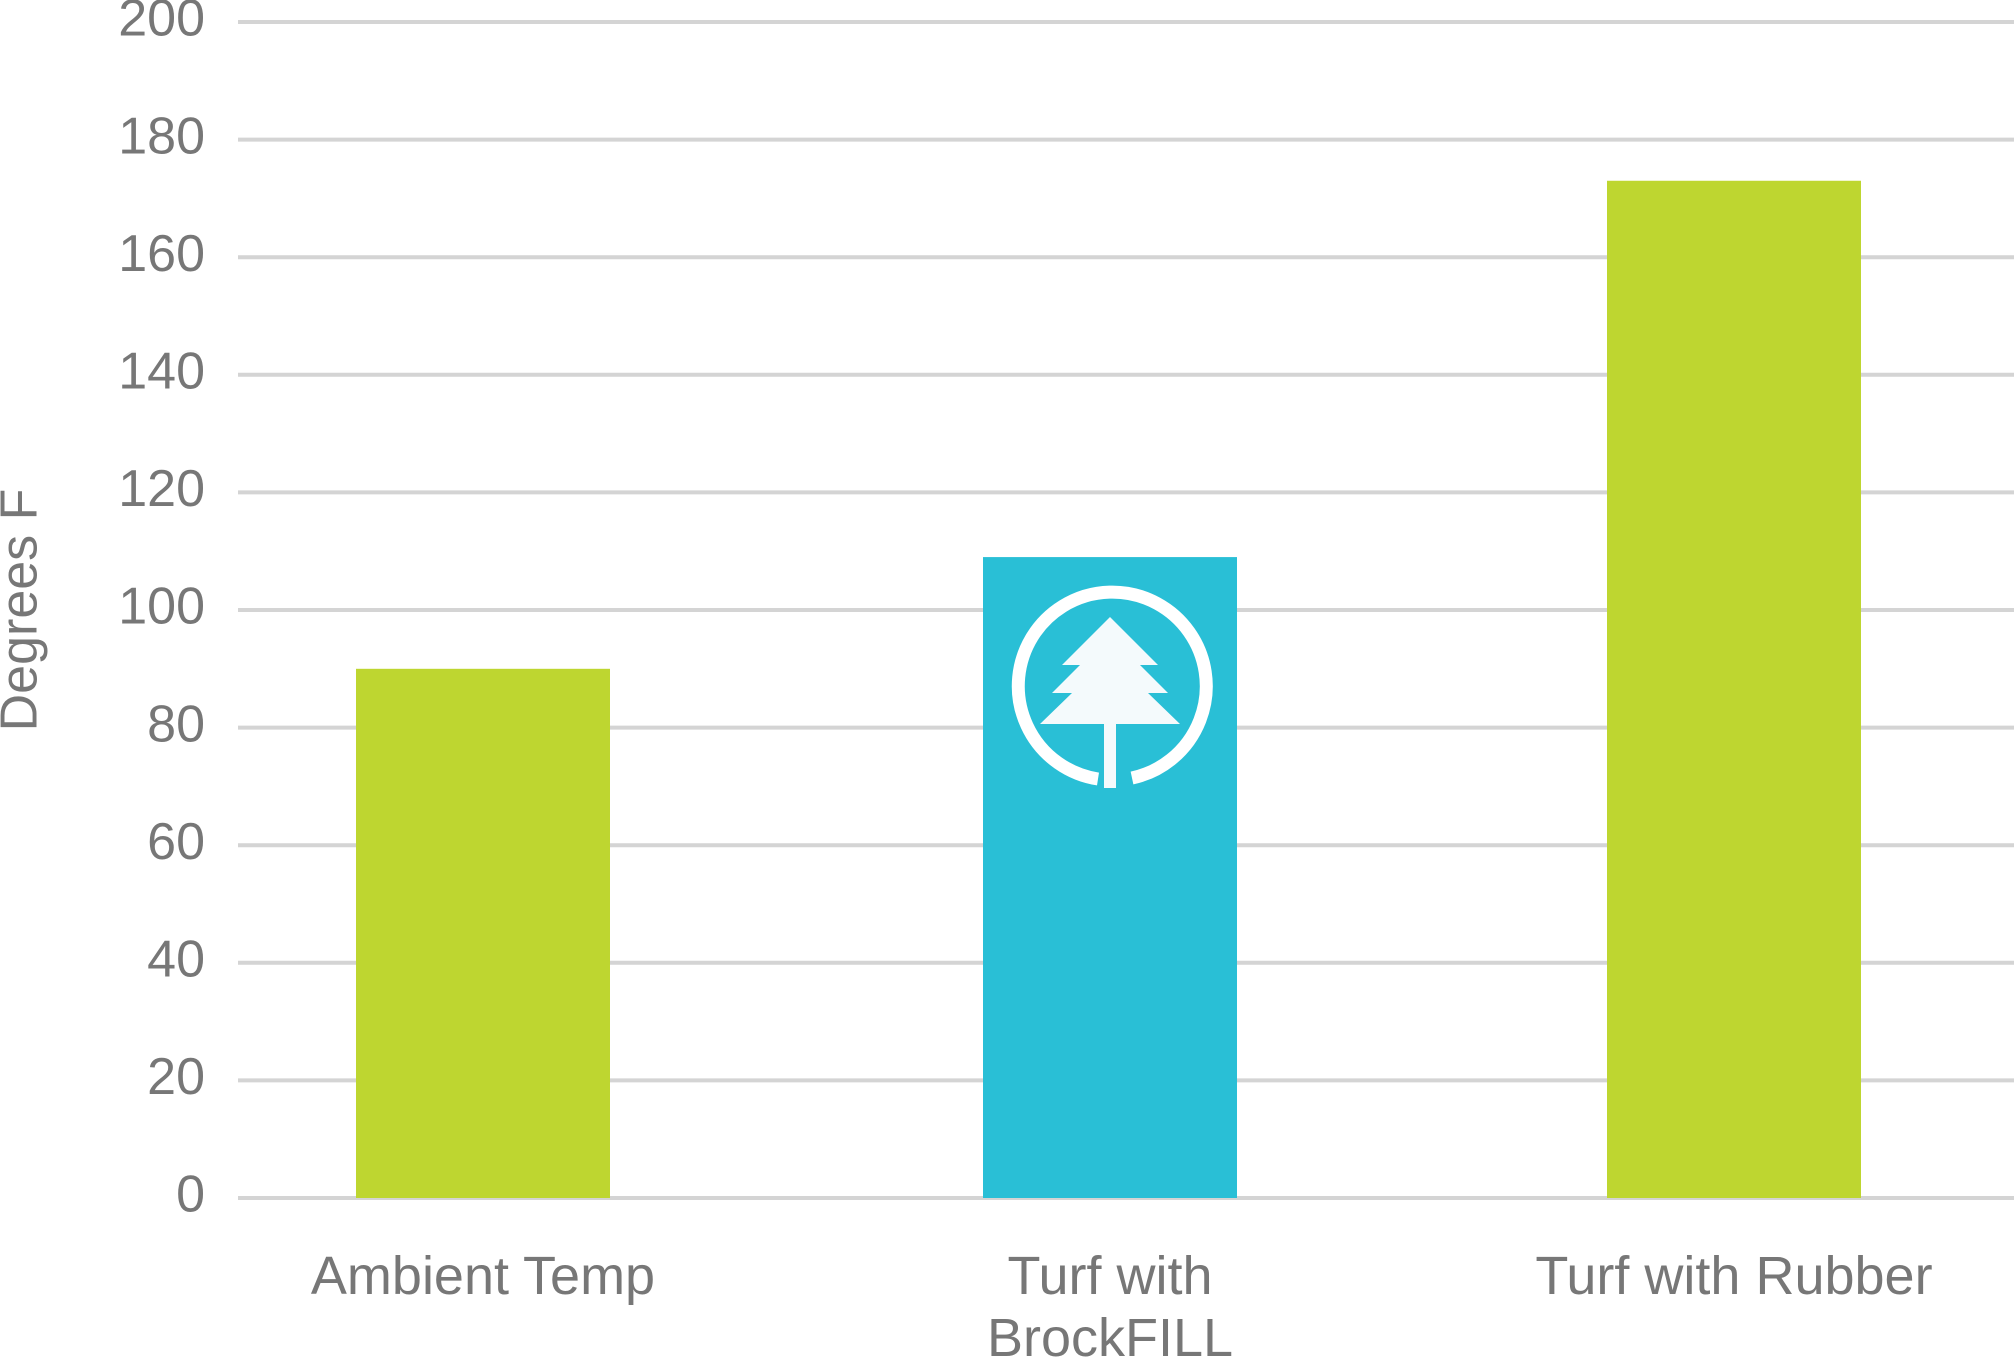 The height and width of the screenshot is (1363, 2014). I want to click on logo-trunk, so click(1110, 754).